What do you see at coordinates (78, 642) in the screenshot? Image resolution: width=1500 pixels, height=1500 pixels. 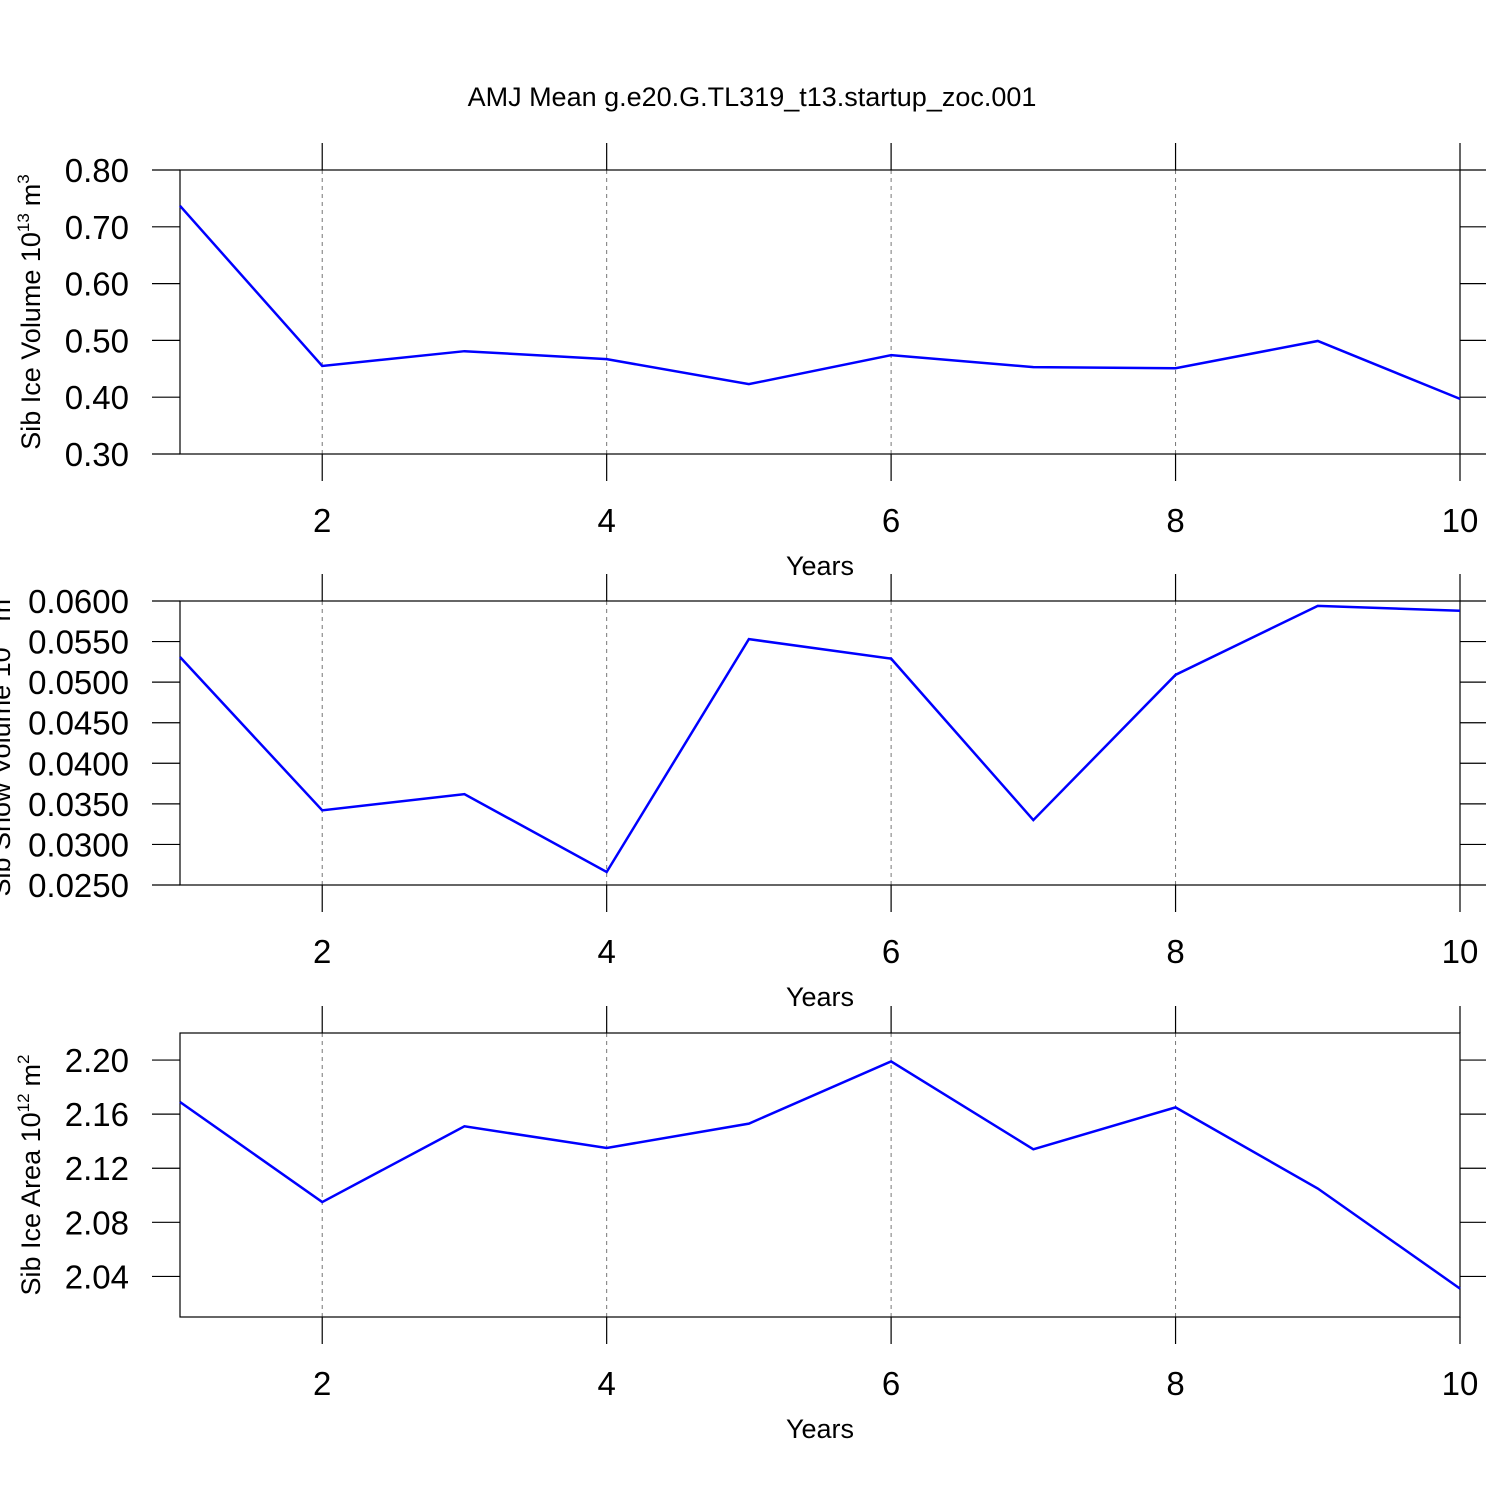 I see `y-tick-label: 0.0550` at bounding box center [78, 642].